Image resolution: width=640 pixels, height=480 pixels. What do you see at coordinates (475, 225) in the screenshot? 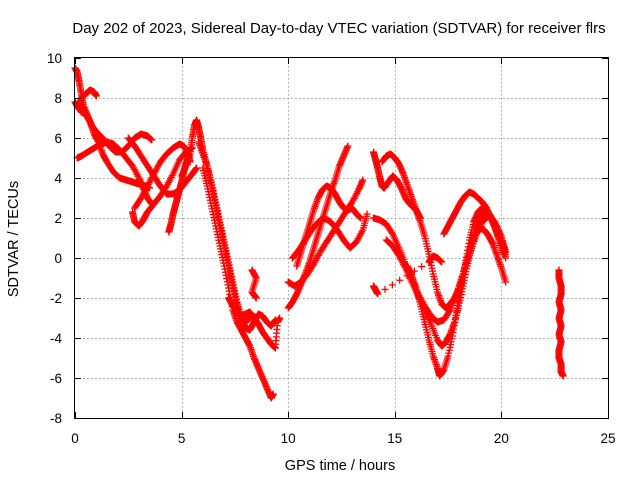
I see `series-arc-w` at bounding box center [475, 225].